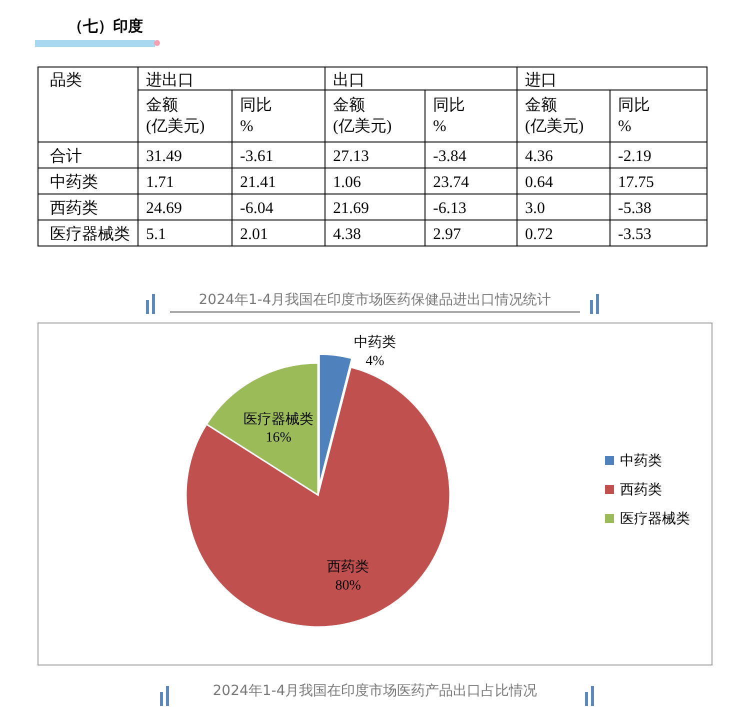 The height and width of the screenshot is (707, 750). Describe the element at coordinates (641, 461) in the screenshot. I see `legend-label: 中药类` at that location.